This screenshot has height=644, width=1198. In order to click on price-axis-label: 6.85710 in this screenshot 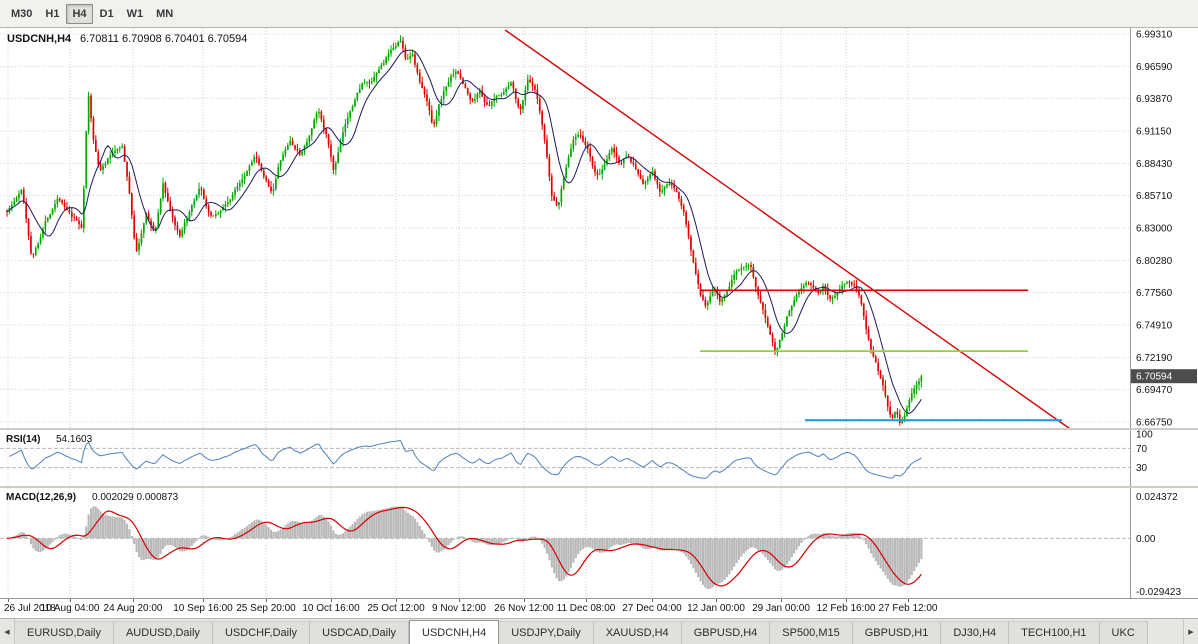, I will do `click(1154, 196)`.